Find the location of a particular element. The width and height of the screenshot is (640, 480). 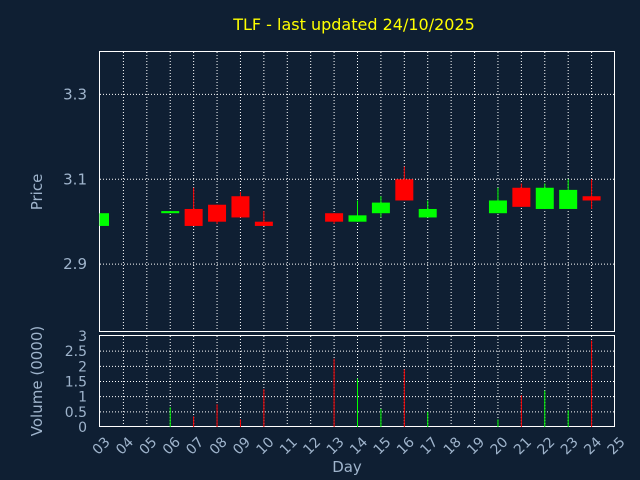

volume-y-tick-label: 0.5 is located at coordinates (76, 413).